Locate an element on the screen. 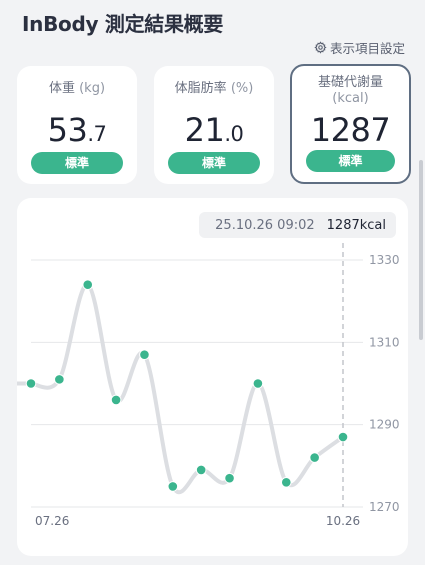 This screenshot has width=425, height=565. x-tick-label: 10.26 is located at coordinates (343, 521).